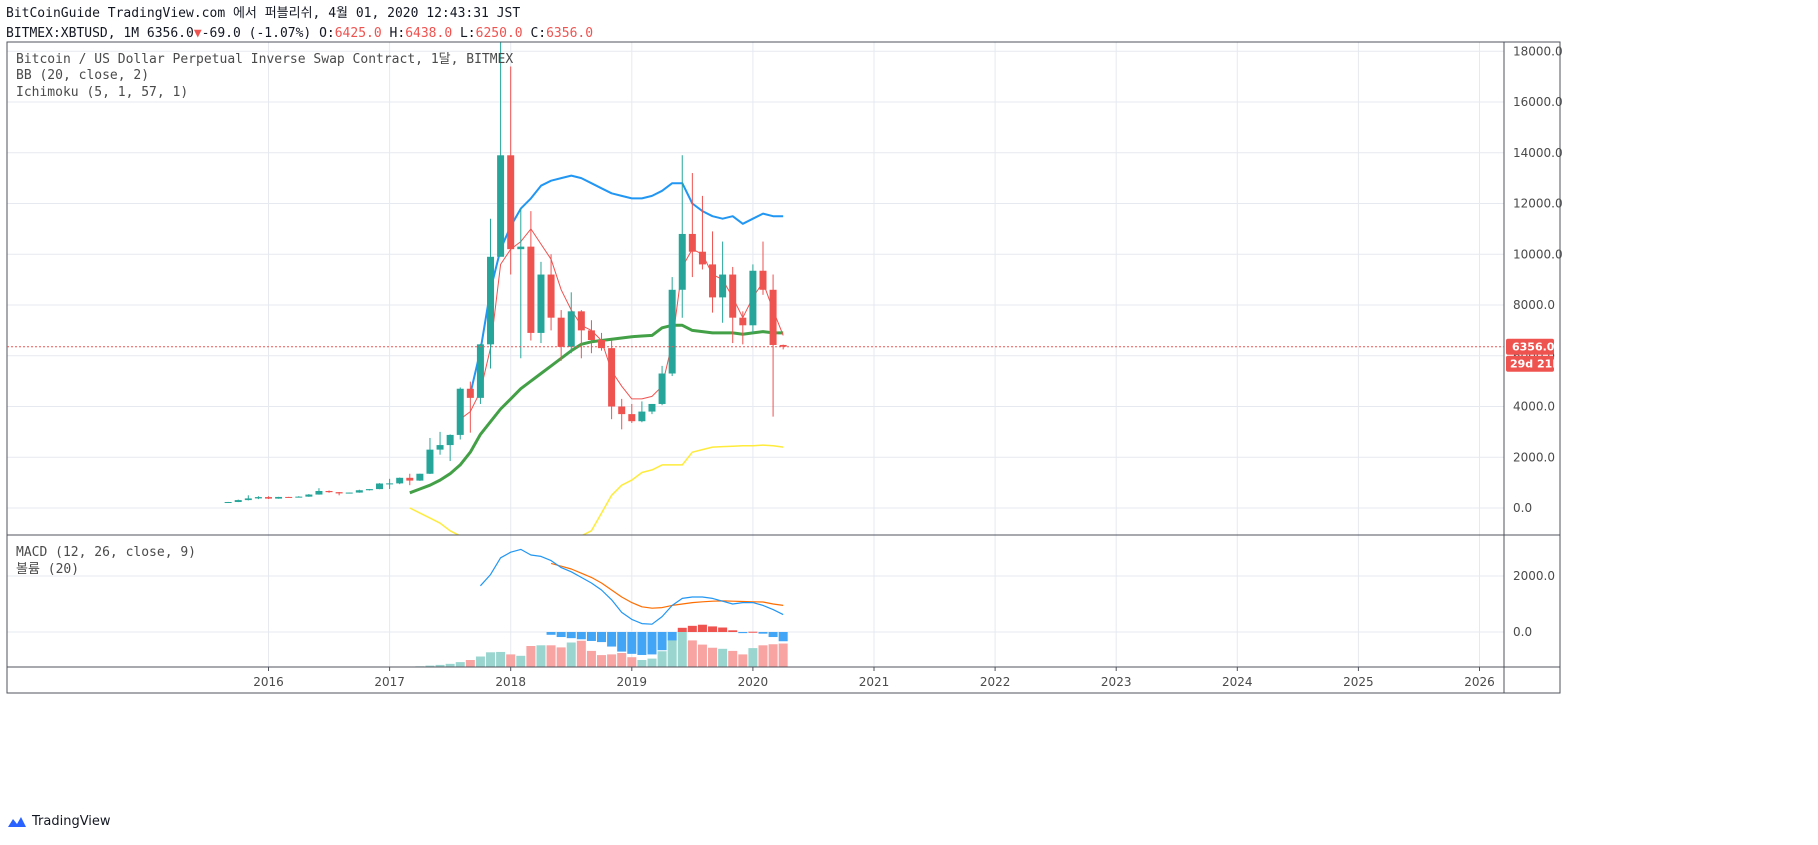 The height and width of the screenshot is (845, 1818). What do you see at coordinates (1522, 632) in the screenshot?
I see `macd-tick-label: 0.0` at bounding box center [1522, 632].